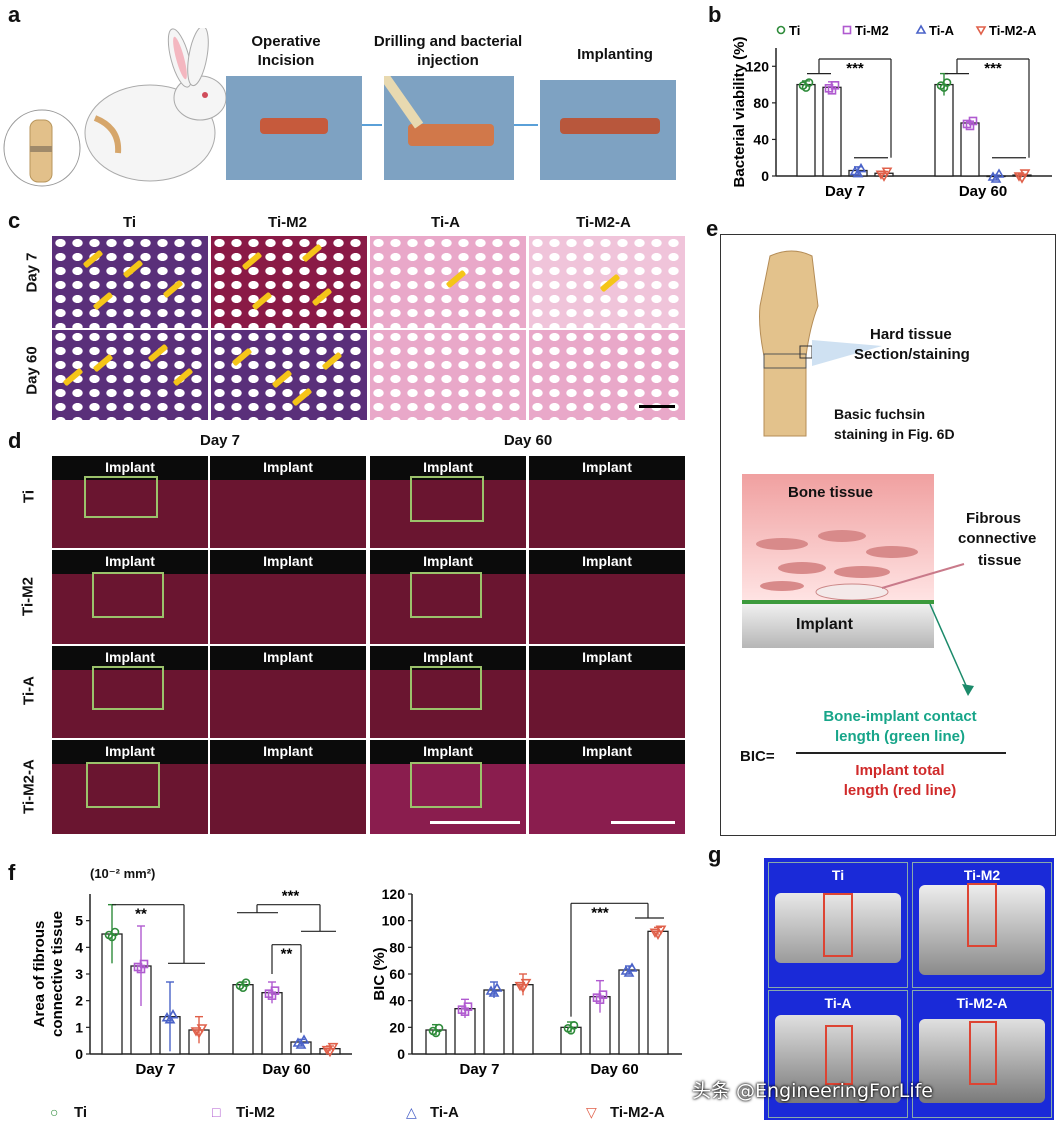 The height and width of the screenshot is (1128, 1060). Describe the element at coordinates (115, 107) in the screenshot. I see `rabbit-illustration` at that location.